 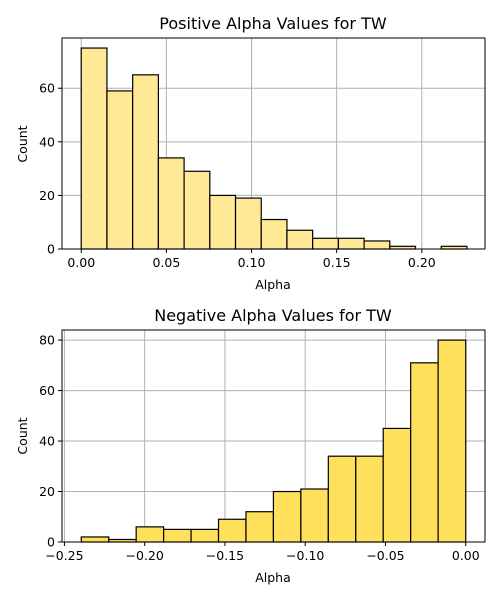 I want to click on x-tick-label: −0.10, so click(x=305, y=555).